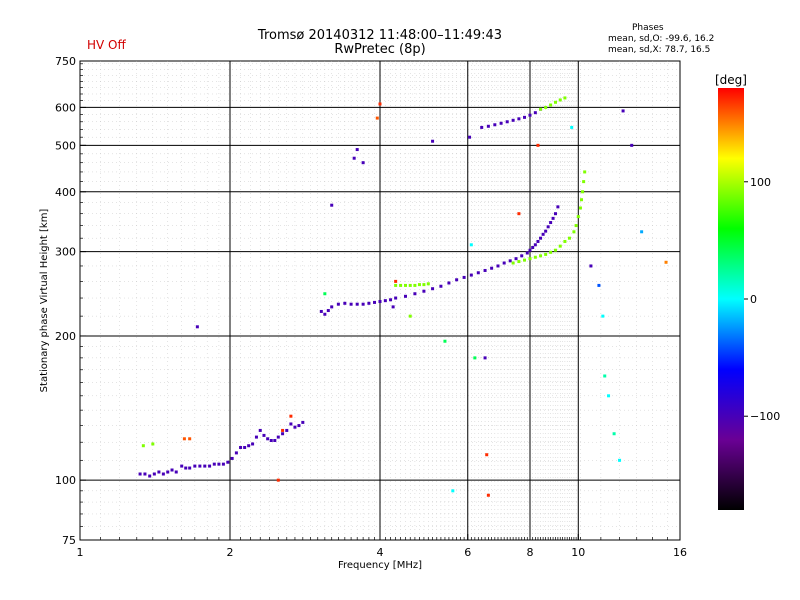 Image resolution: width=800 pixels, height=600 pixels. Describe the element at coordinates (380, 35) in the screenshot. I see `chart-title: Tromsø 20140312 11:48:00–11:49:43` at that location.